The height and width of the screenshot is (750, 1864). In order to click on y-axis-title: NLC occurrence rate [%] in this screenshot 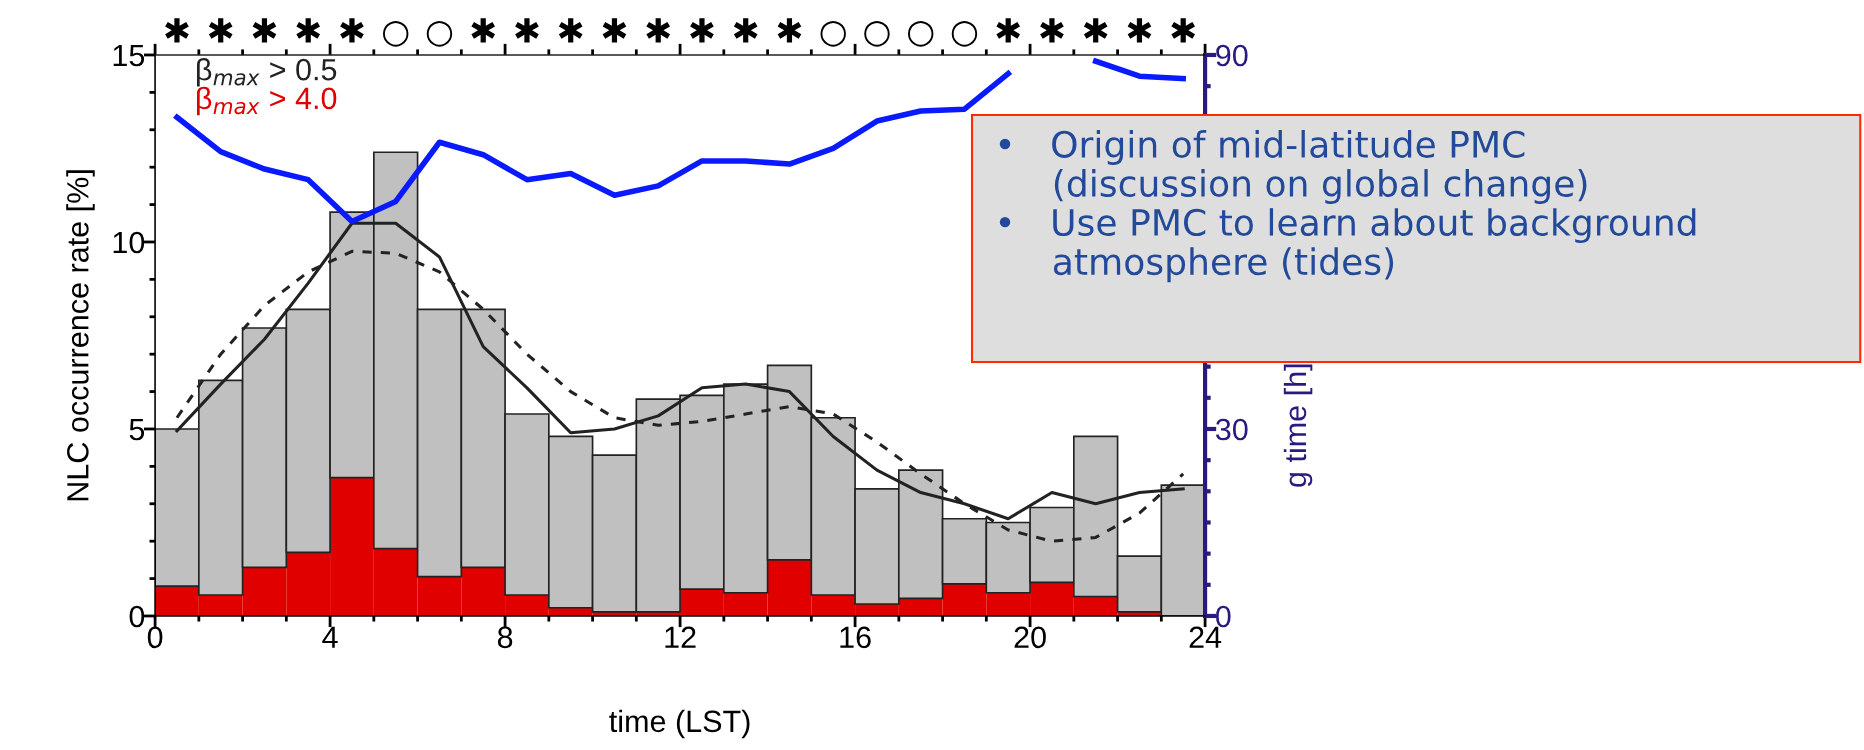, I will do `click(80, 335)`.